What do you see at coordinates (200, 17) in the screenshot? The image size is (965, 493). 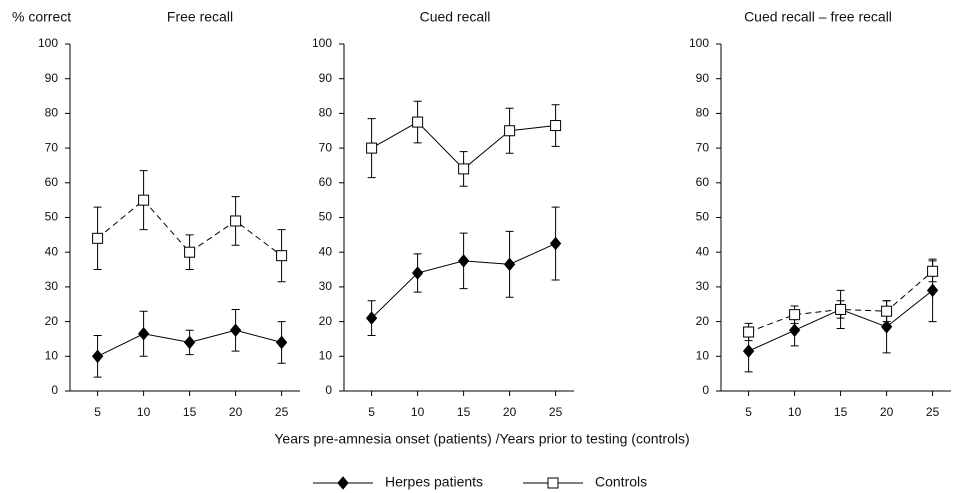 I see `panel-title: Free recall` at bounding box center [200, 17].